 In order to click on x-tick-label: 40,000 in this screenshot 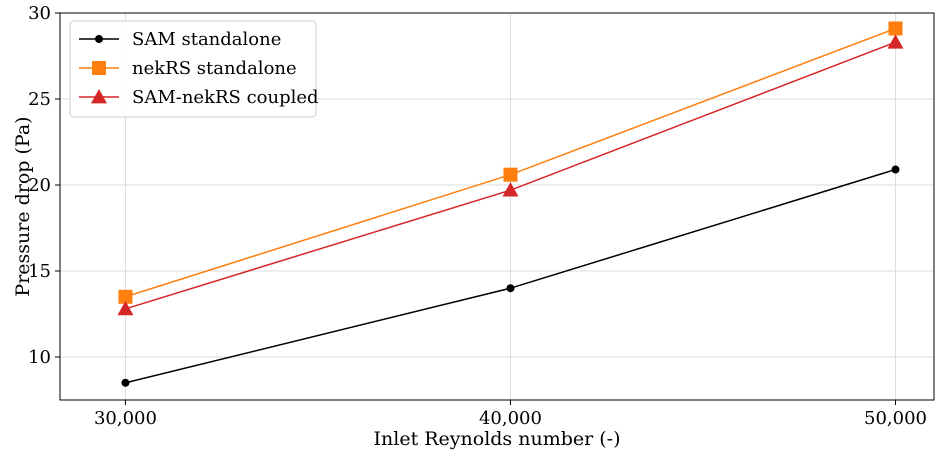, I will do `click(510, 418)`.